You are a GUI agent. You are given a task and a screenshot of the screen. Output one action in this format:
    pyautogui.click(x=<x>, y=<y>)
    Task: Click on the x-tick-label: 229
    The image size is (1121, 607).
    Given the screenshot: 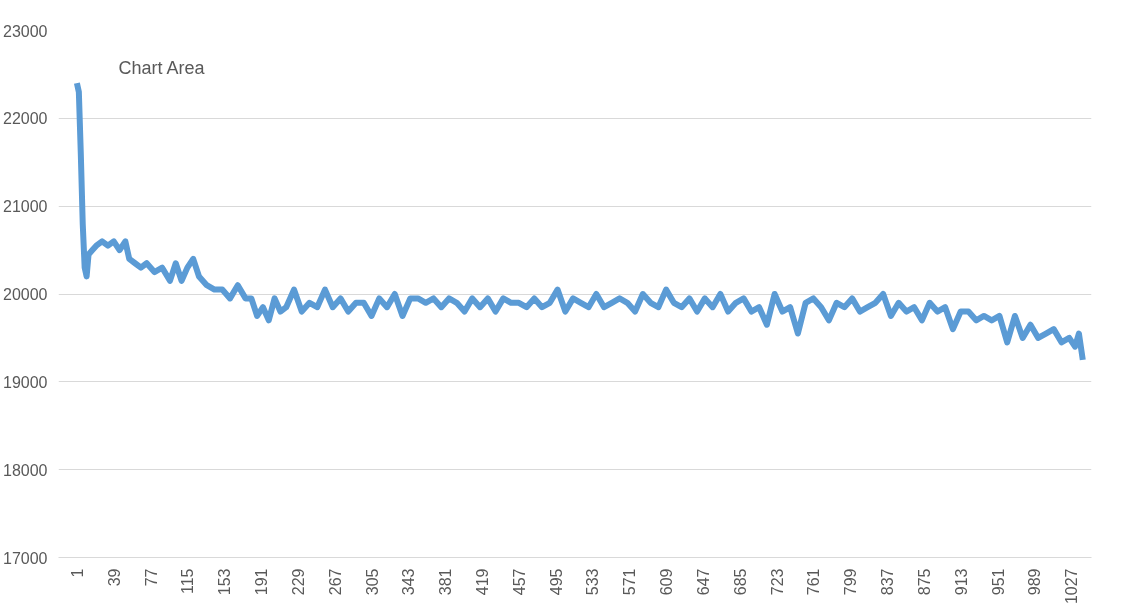 What is the action you would take?
    pyautogui.click(x=298, y=582)
    